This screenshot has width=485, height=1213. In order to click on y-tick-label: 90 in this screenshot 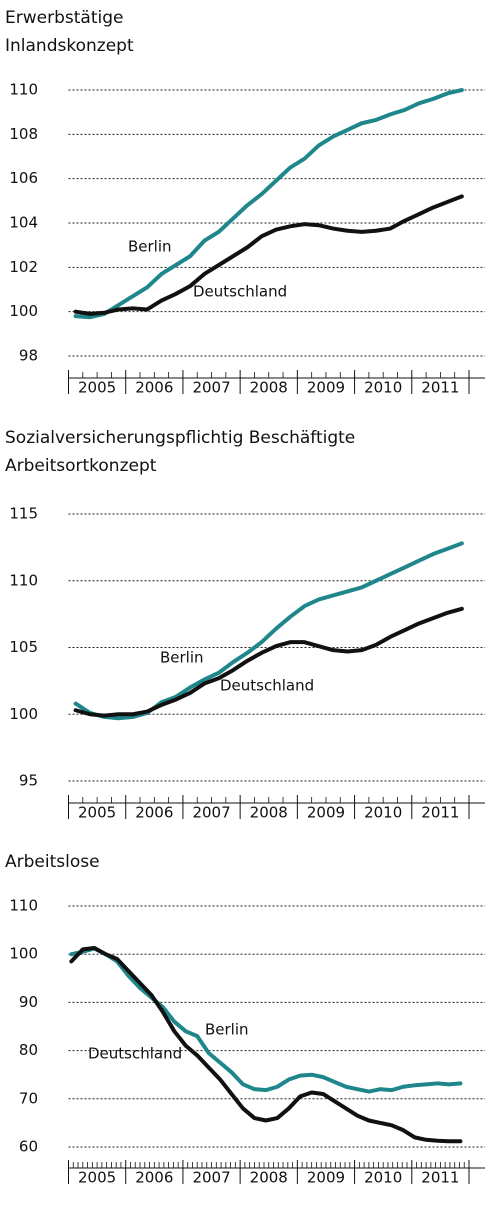, I will do `click(28, 1002)`.